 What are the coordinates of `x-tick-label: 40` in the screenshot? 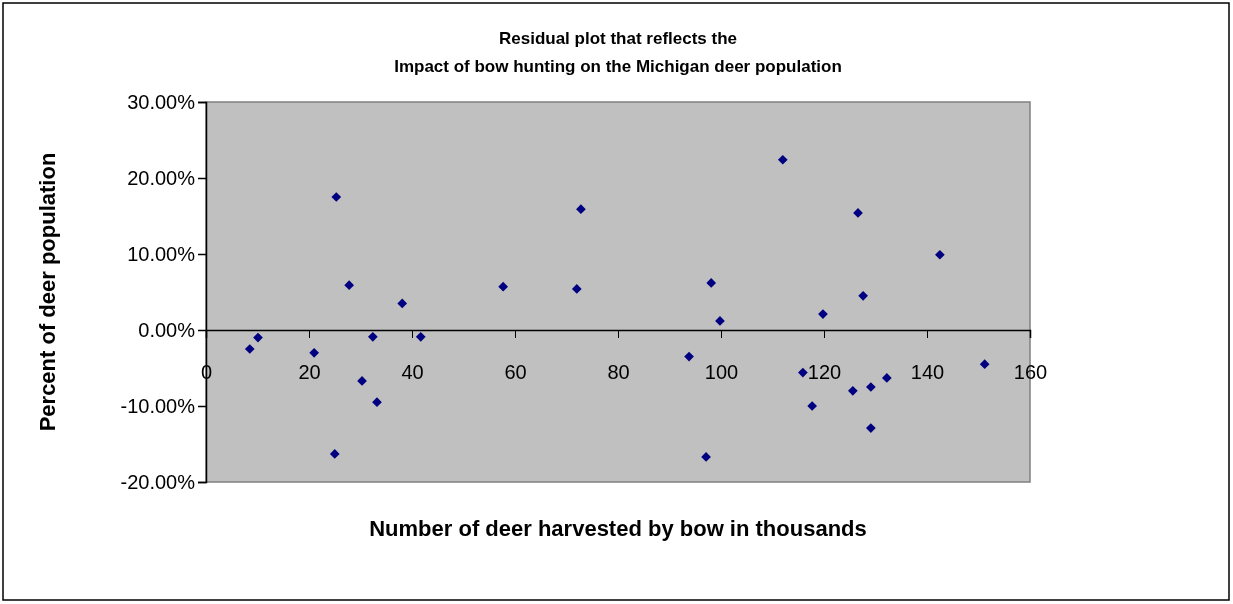 It's located at (412, 372).